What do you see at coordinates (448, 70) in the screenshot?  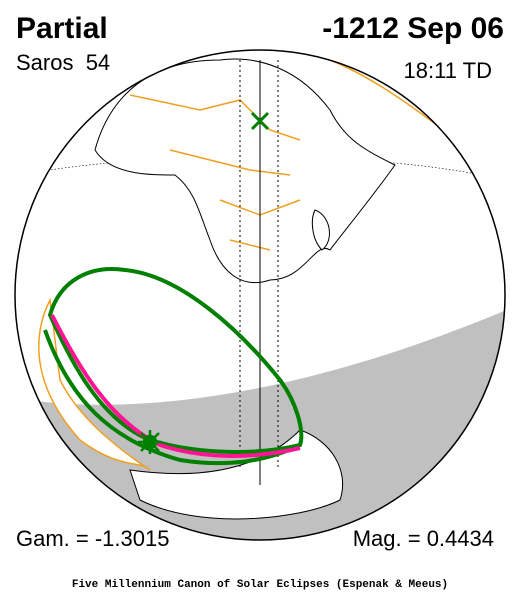 I see `time: 18:11 TD` at bounding box center [448, 70].